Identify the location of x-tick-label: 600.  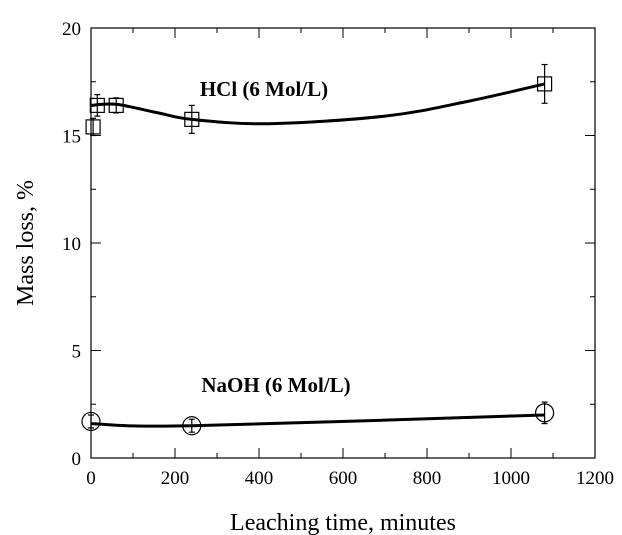
(343, 478).